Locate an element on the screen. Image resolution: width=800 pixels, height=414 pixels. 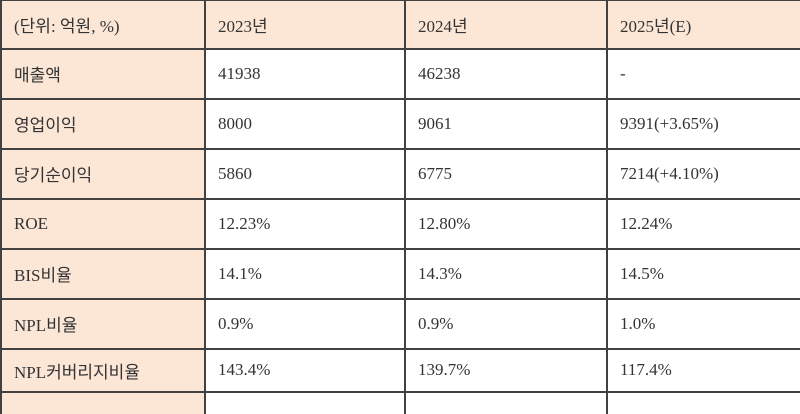
column-header-2: 2025년(E) is located at coordinates (703, 25).